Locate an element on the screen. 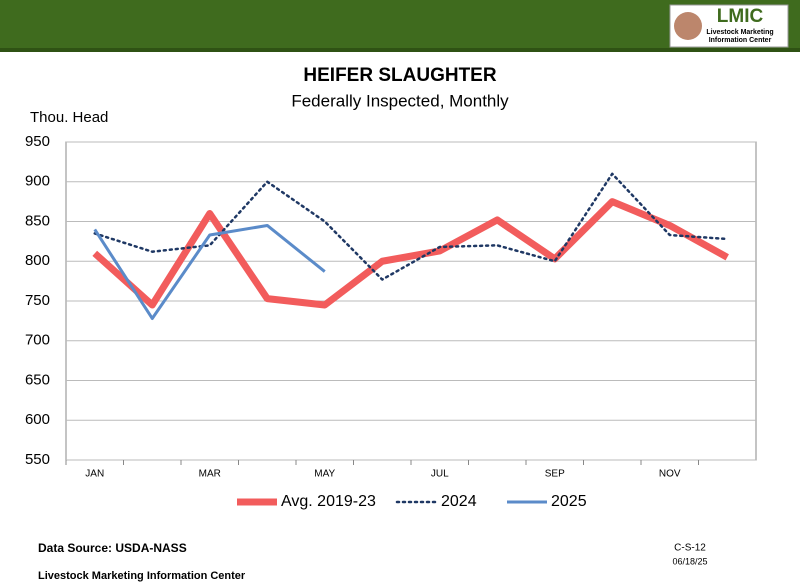  series-line is located at coordinates (209, 271).